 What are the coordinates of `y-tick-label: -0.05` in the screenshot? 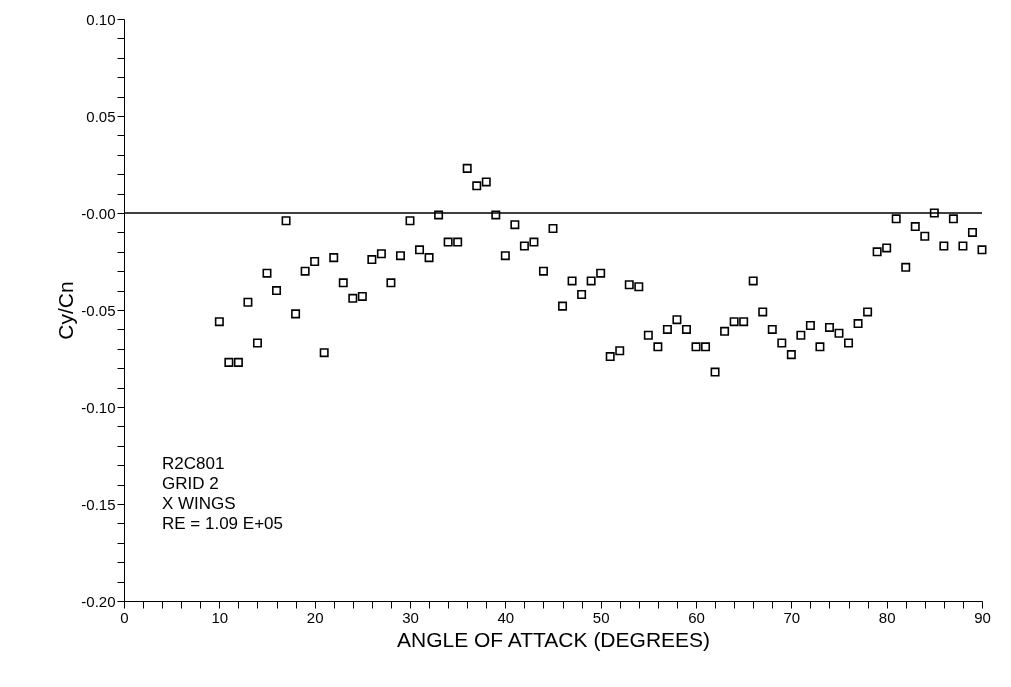 It's located at (98, 310).